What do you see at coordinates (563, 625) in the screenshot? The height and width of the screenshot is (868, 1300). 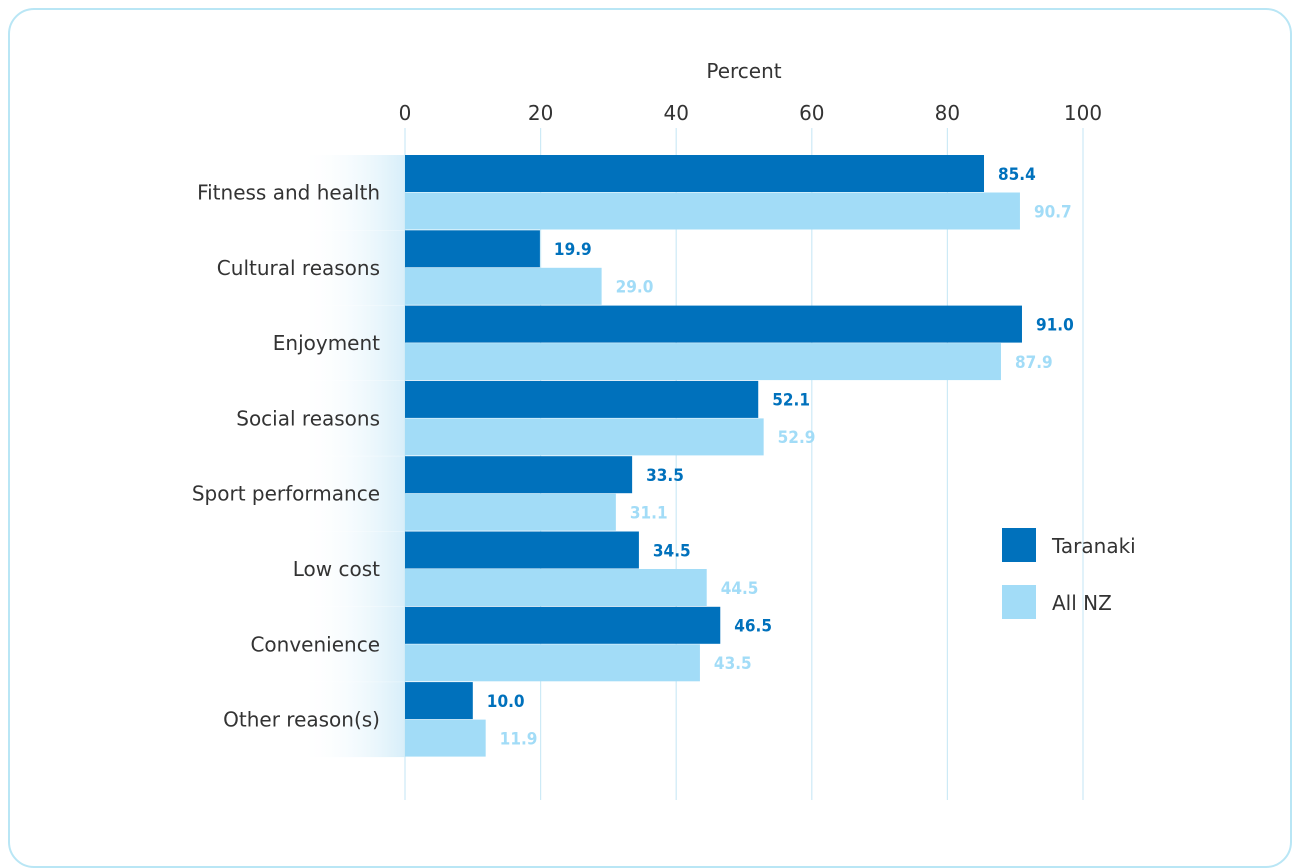 I see `bar-convenience-taranaki` at bounding box center [563, 625].